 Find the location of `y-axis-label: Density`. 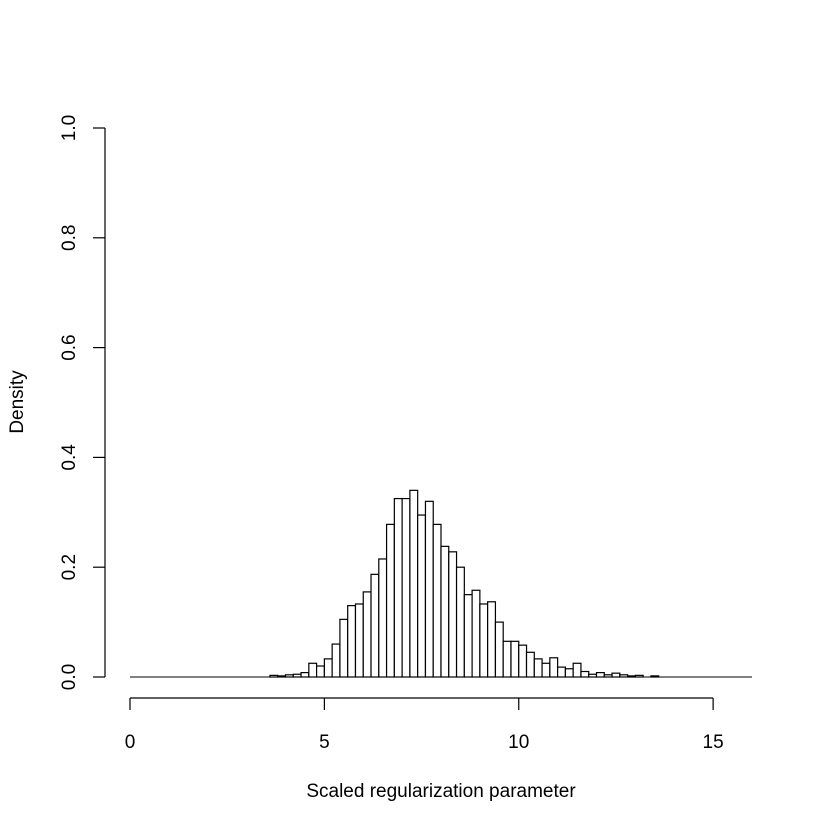

y-axis-label: Density is located at coordinates (17, 402).